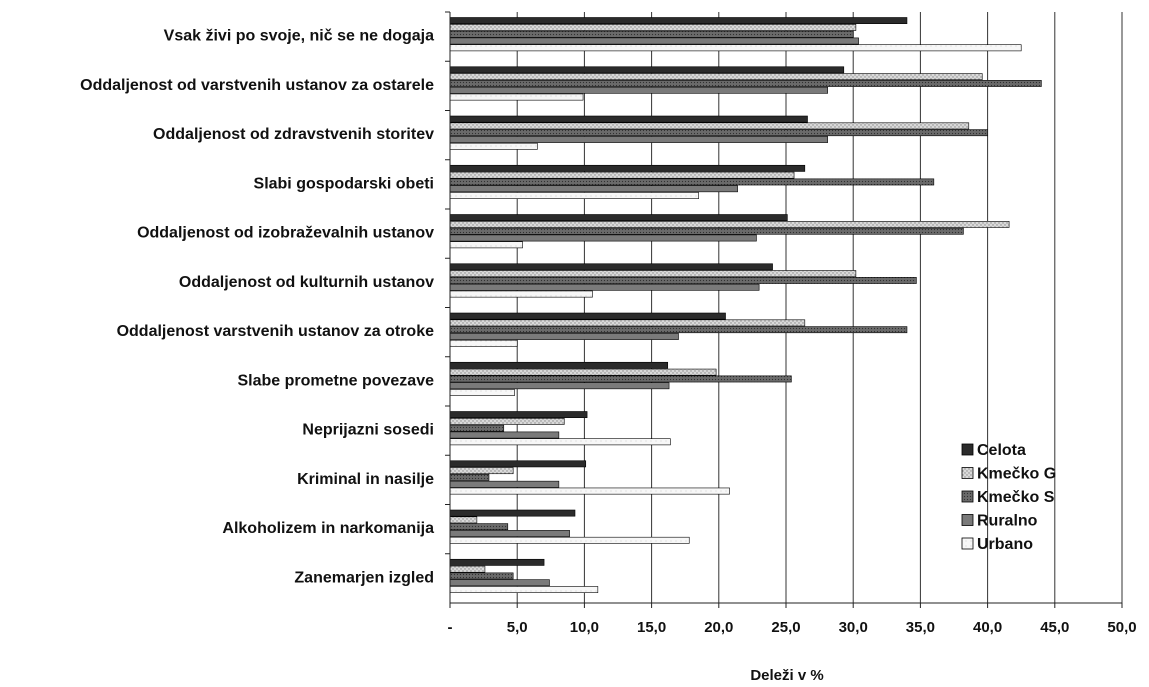 This screenshot has width=1149, height=687. I want to click on category-label: Neprijazni sosedi, so click(368, 430).